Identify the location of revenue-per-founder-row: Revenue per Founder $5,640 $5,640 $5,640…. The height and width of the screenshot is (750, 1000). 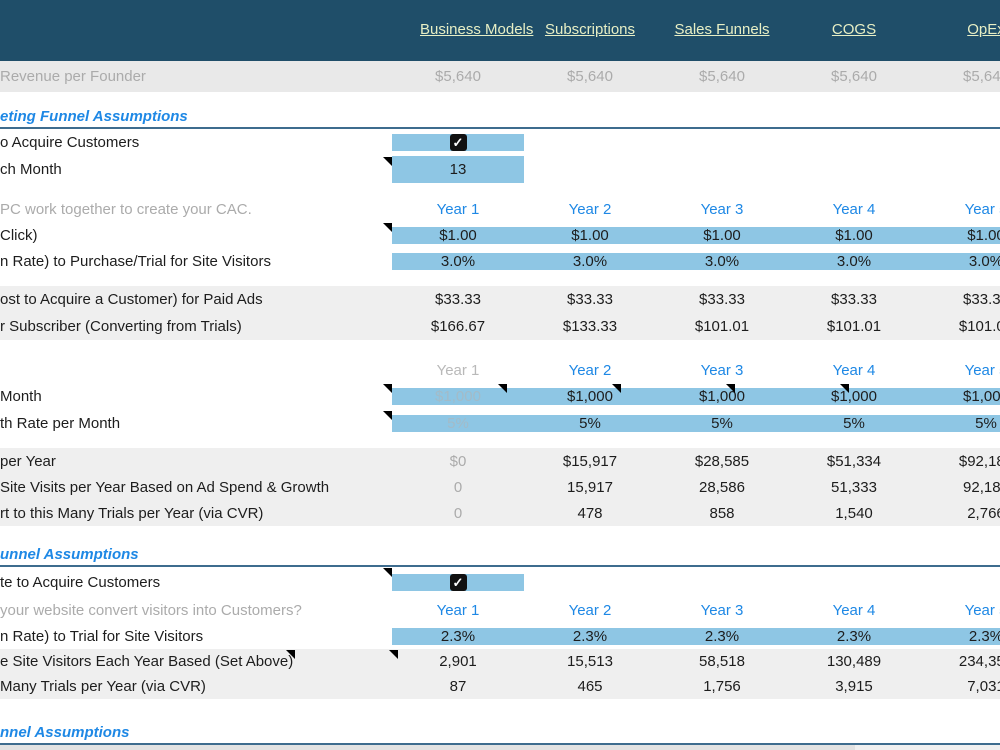
(500, 76).